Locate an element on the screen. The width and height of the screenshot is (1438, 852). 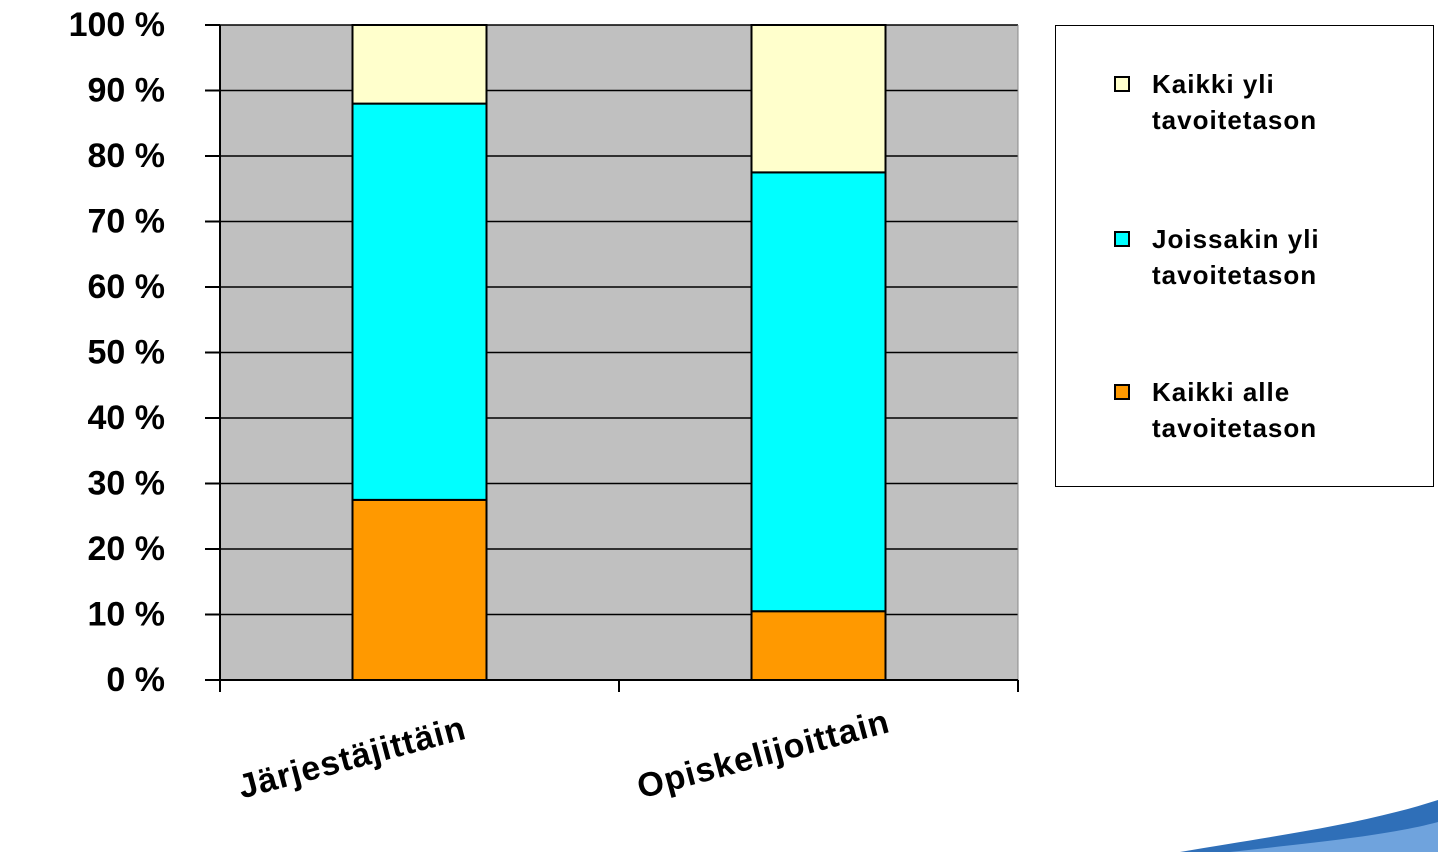
legend-entry: Kaikki alle tavoitetason is located at coordinates (1245, 410).